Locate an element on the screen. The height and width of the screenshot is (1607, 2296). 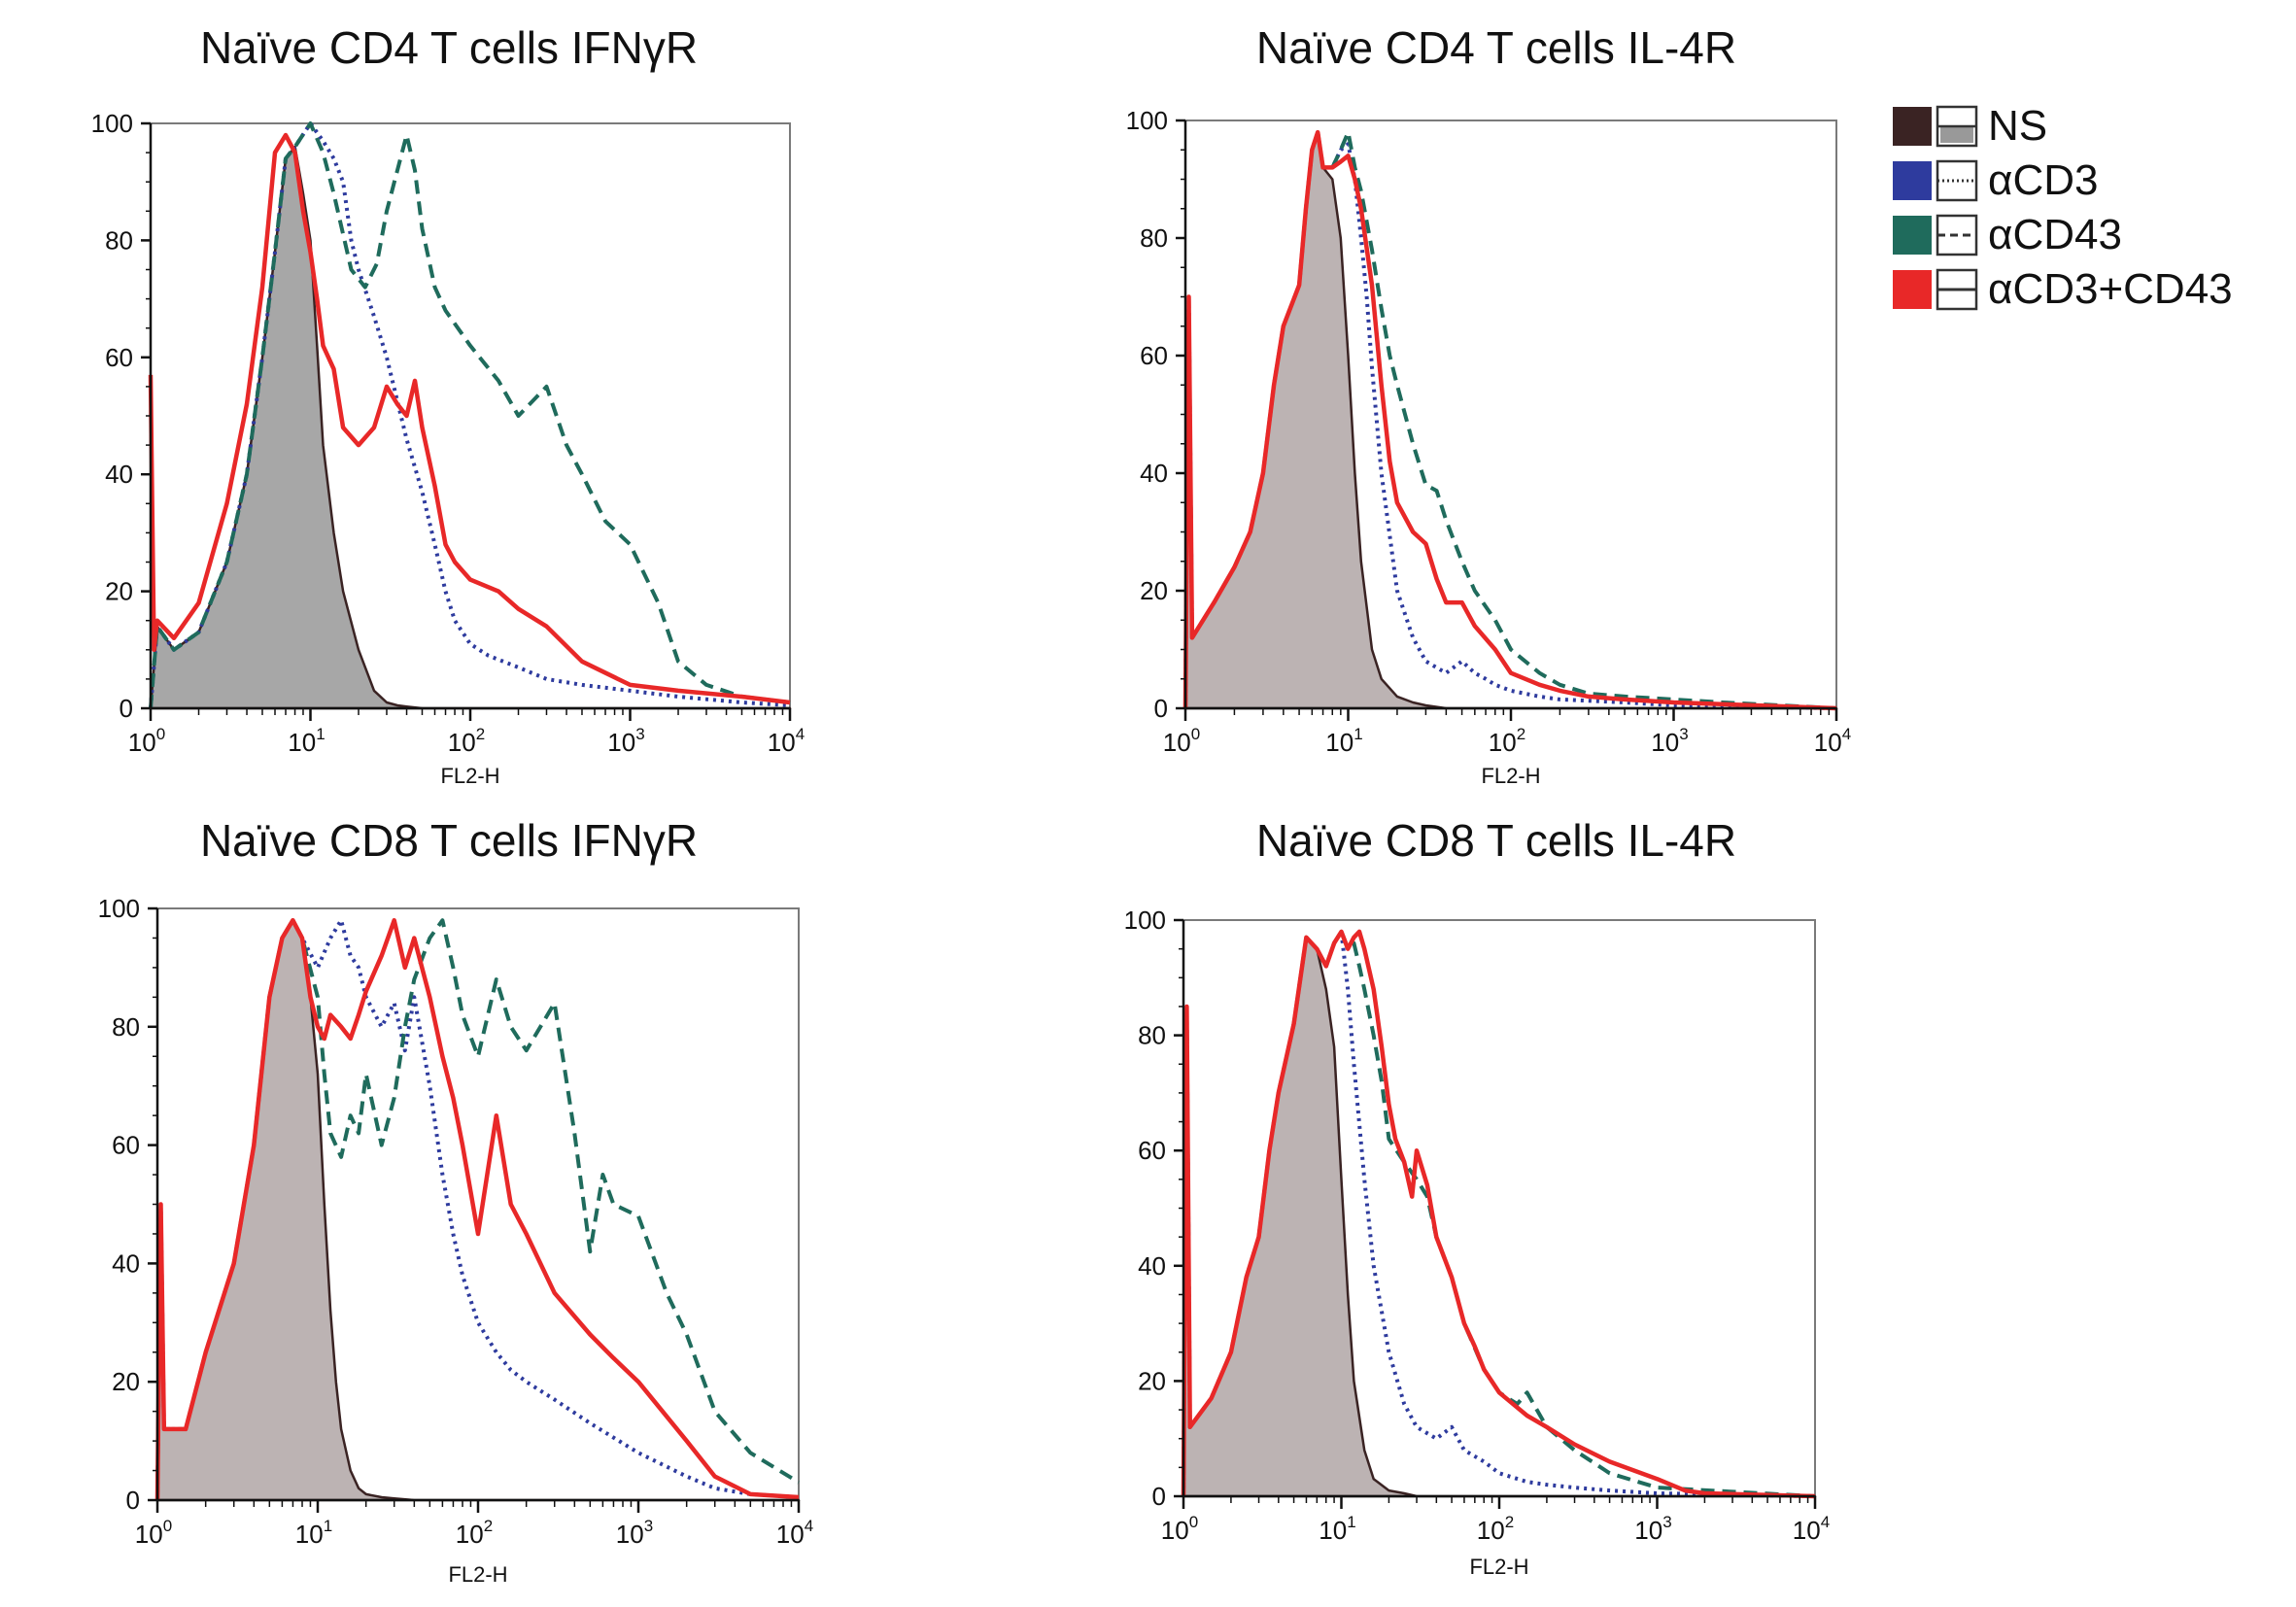
legend-item: αCD3+CD43 is located at coordinates (2063, 289).